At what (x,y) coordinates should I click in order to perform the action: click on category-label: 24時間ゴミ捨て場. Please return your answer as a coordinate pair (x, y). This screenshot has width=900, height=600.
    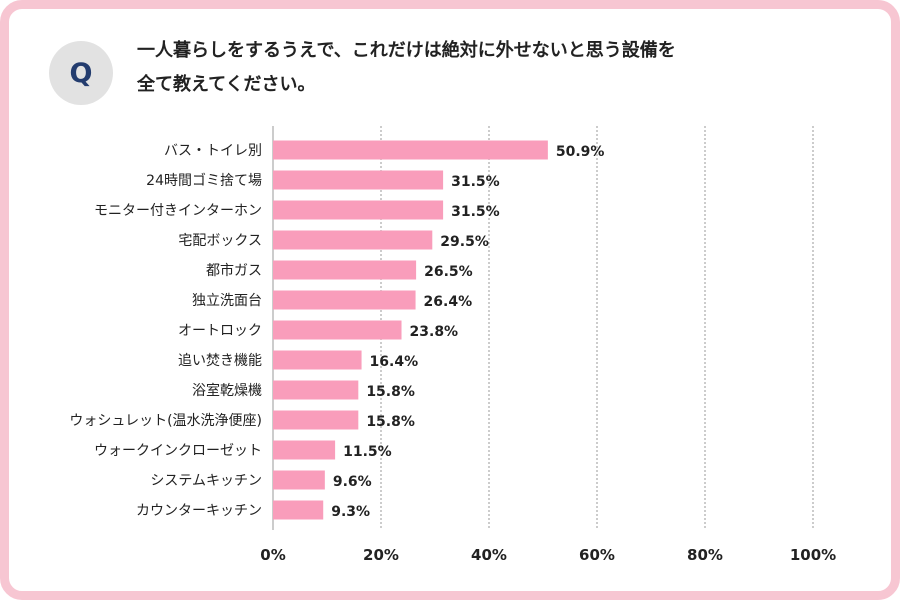
    Looking at the image, I should click on (204, 180).